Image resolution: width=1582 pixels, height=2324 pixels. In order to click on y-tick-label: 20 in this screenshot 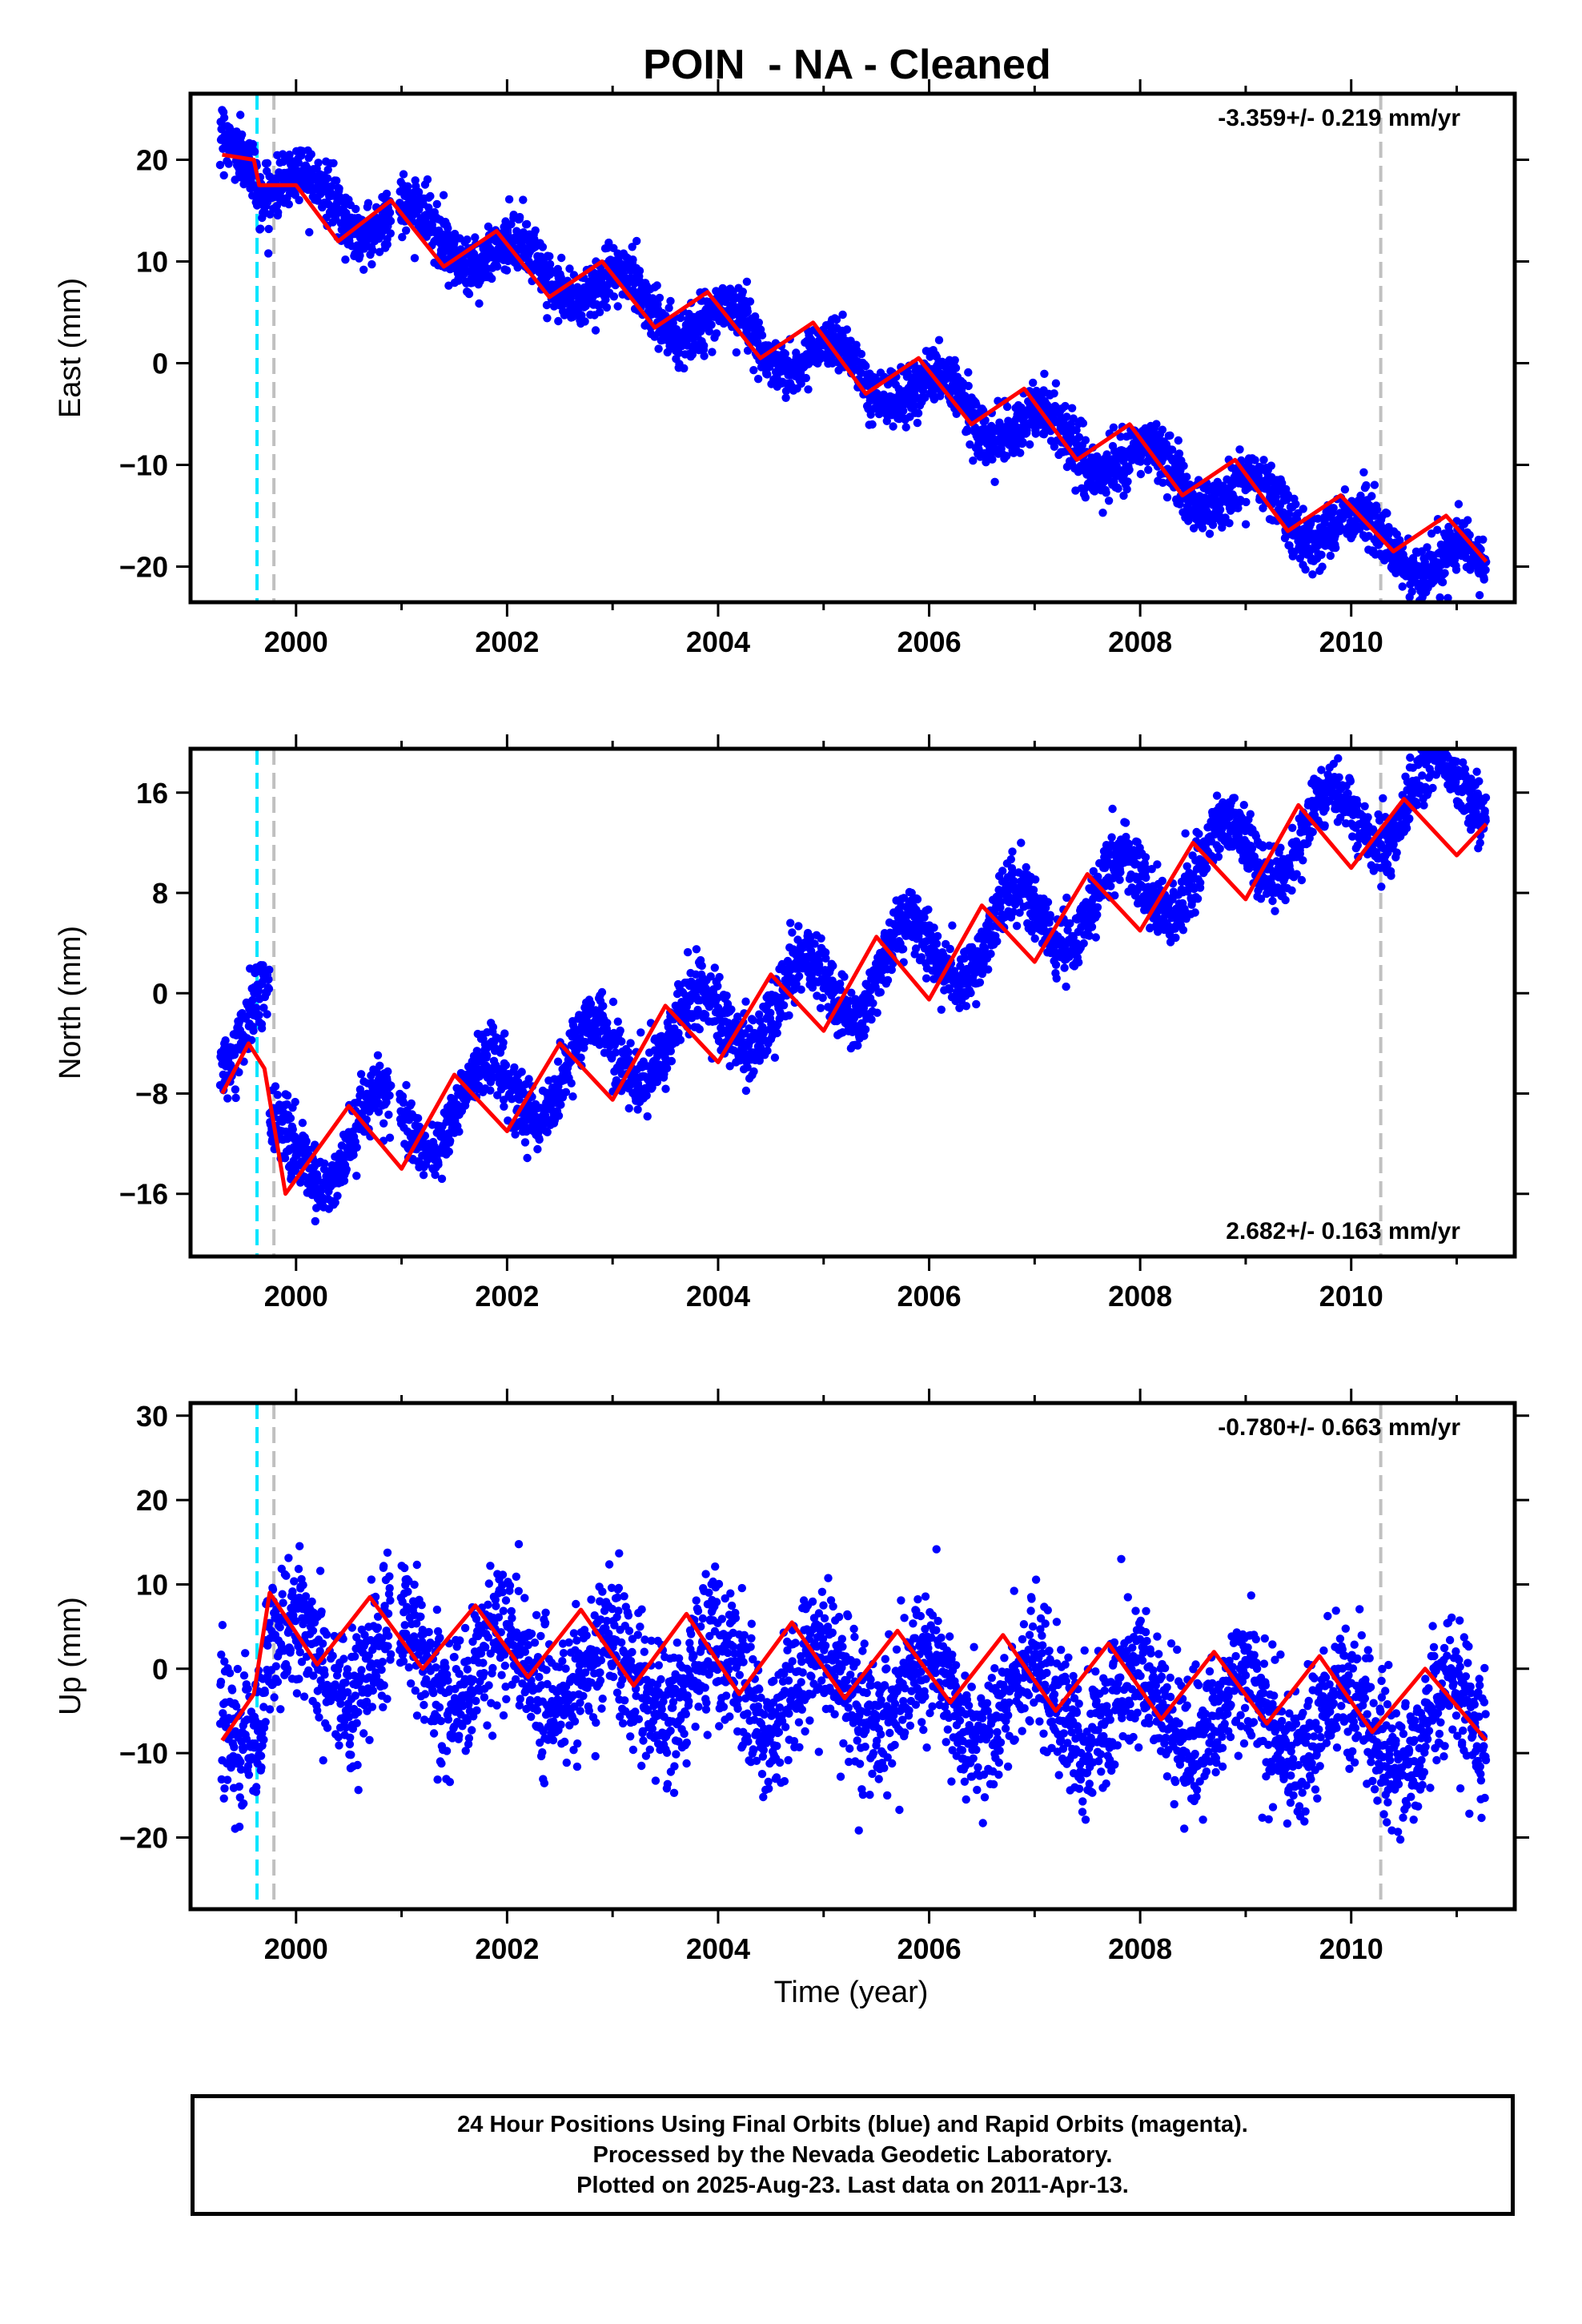, I will do `click(152, 160)`.